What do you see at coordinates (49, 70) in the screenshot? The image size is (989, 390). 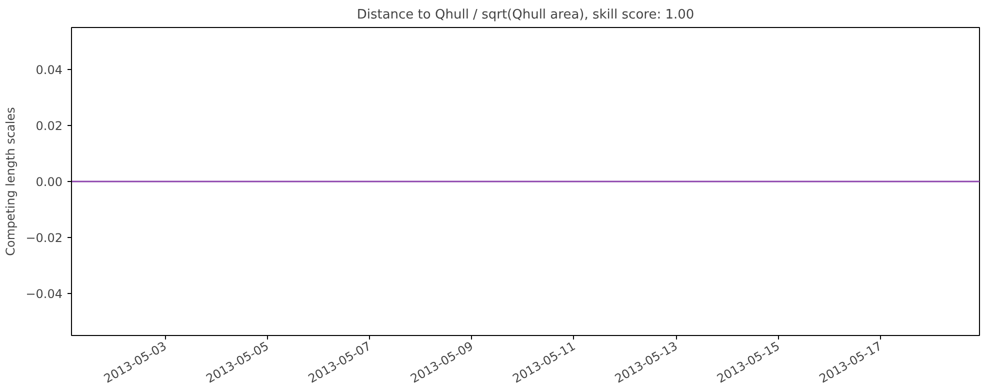 I see `y-tick-label: 0.04` at bounding box center [49, 70].